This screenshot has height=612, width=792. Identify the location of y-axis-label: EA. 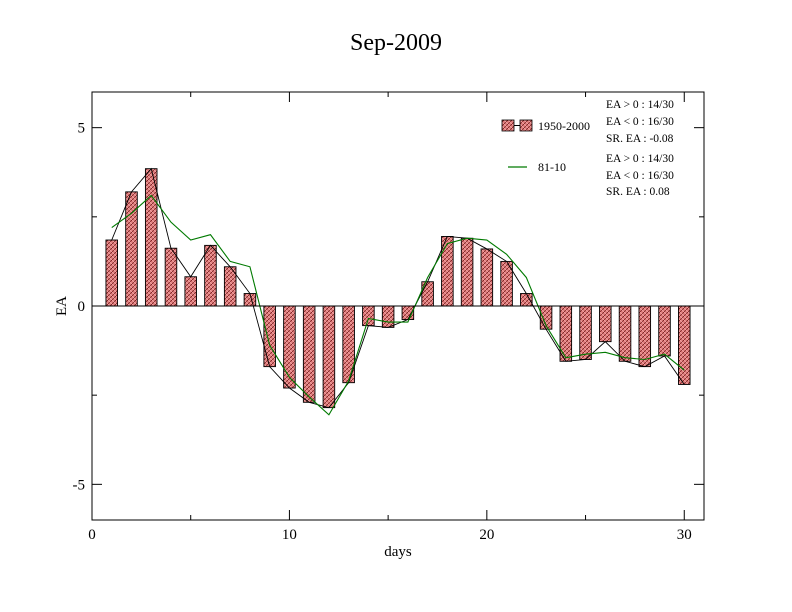
(62, 306).